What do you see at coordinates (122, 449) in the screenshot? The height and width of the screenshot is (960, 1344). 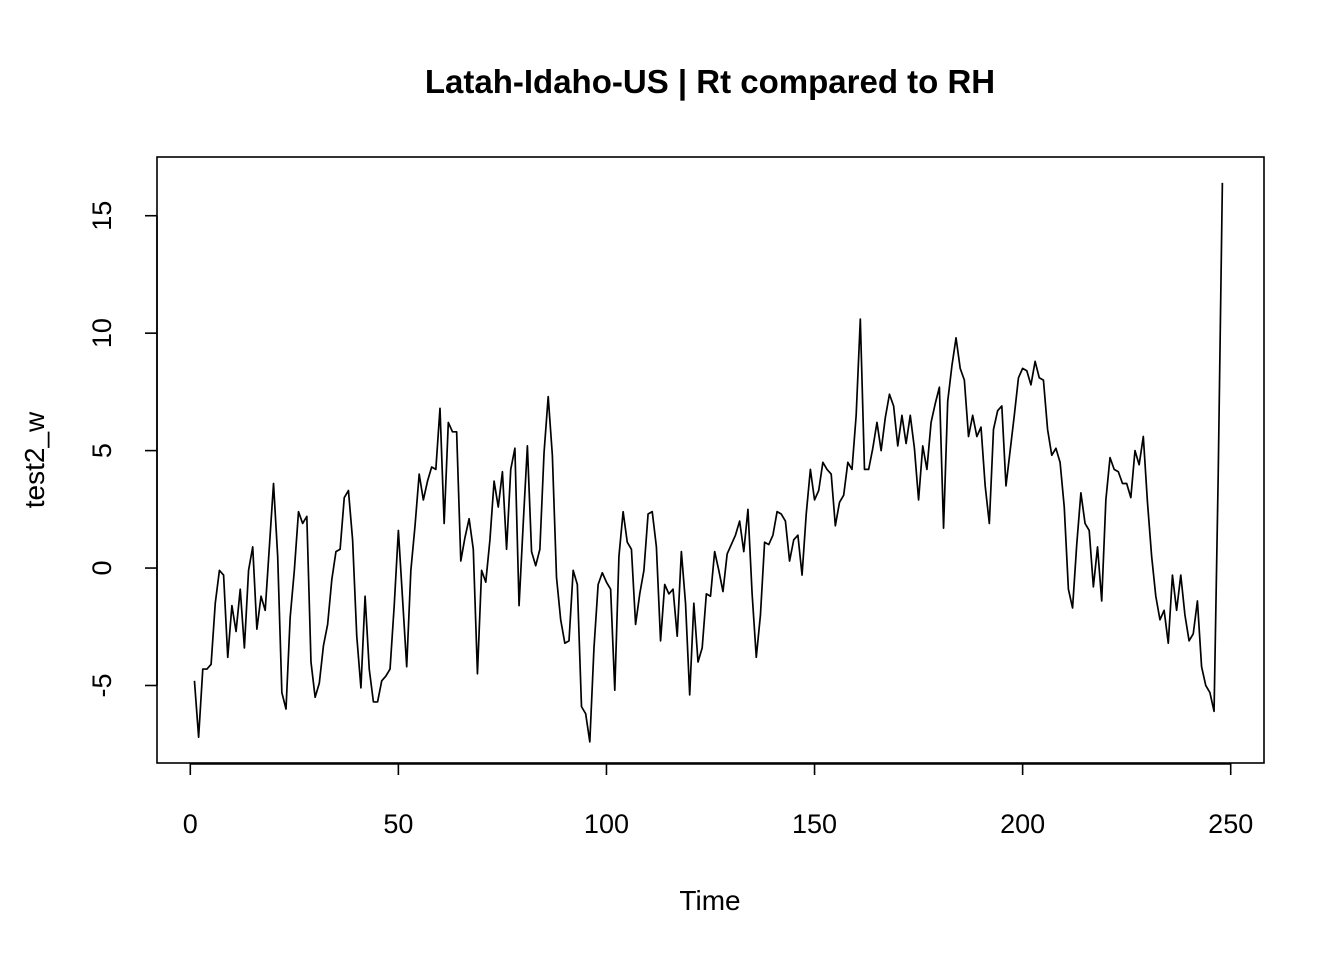 I see `y-axis: -5 0 5 10 15` at bounding box center [122, 449].